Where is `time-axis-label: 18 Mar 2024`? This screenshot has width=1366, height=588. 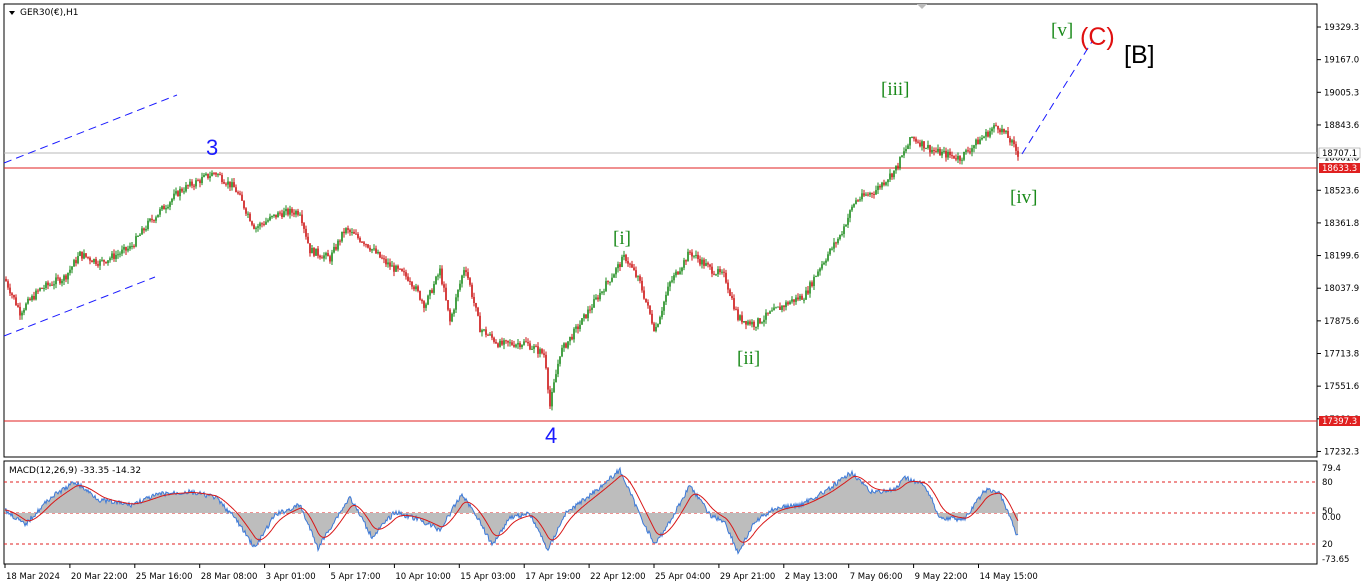 time-axis-label: 18 Mar 2024 is located at coordinates (33, 577).